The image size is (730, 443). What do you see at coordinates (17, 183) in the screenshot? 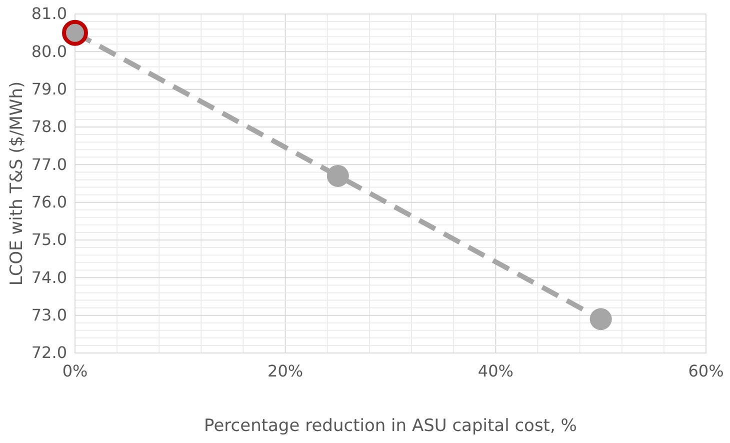
I see `y-axis-title: LCOE with T&S ($/MWh)` at bounding box center [17, 183].